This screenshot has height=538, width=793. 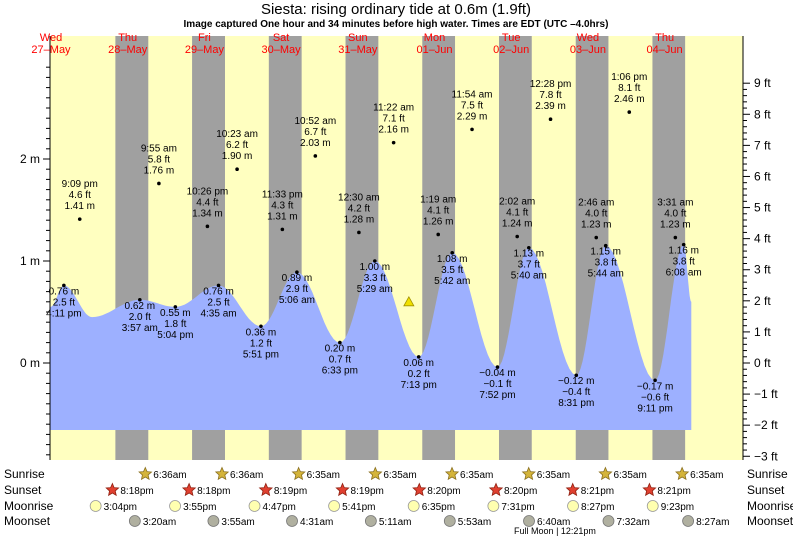 I want to click on tide-event-label: 7:13 pm, so click(x=419, y=385).